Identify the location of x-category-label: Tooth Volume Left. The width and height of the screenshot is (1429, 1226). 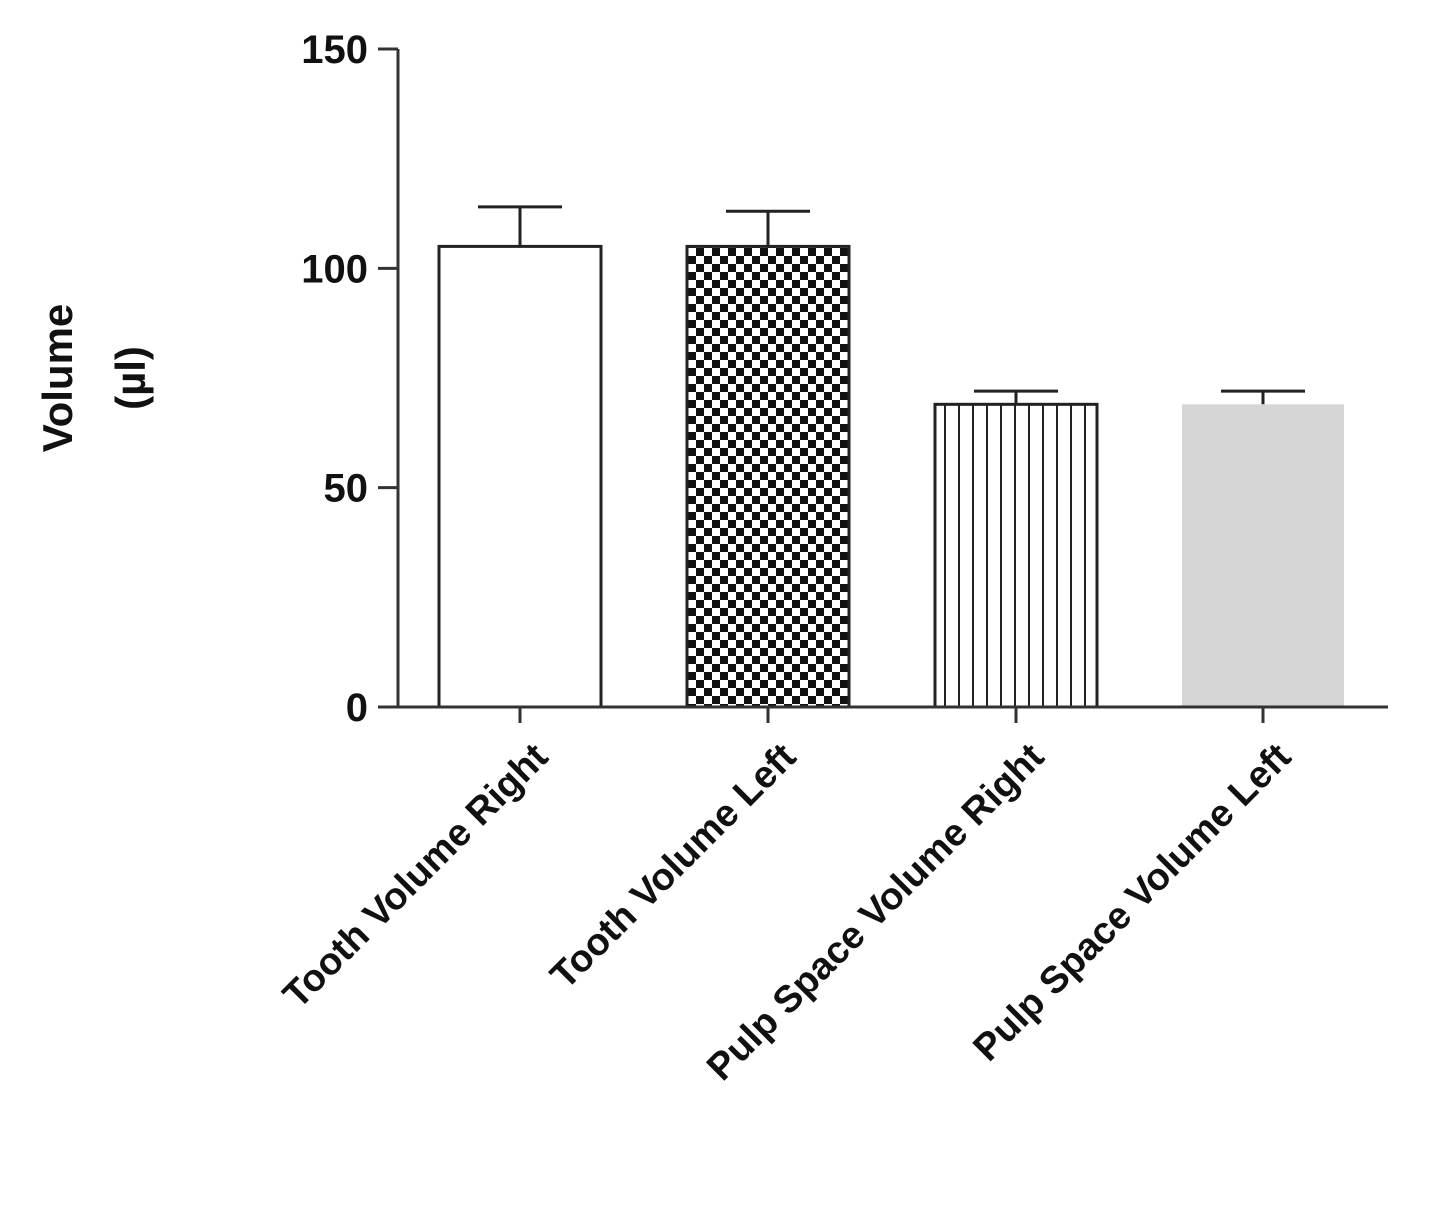
(674, 866).